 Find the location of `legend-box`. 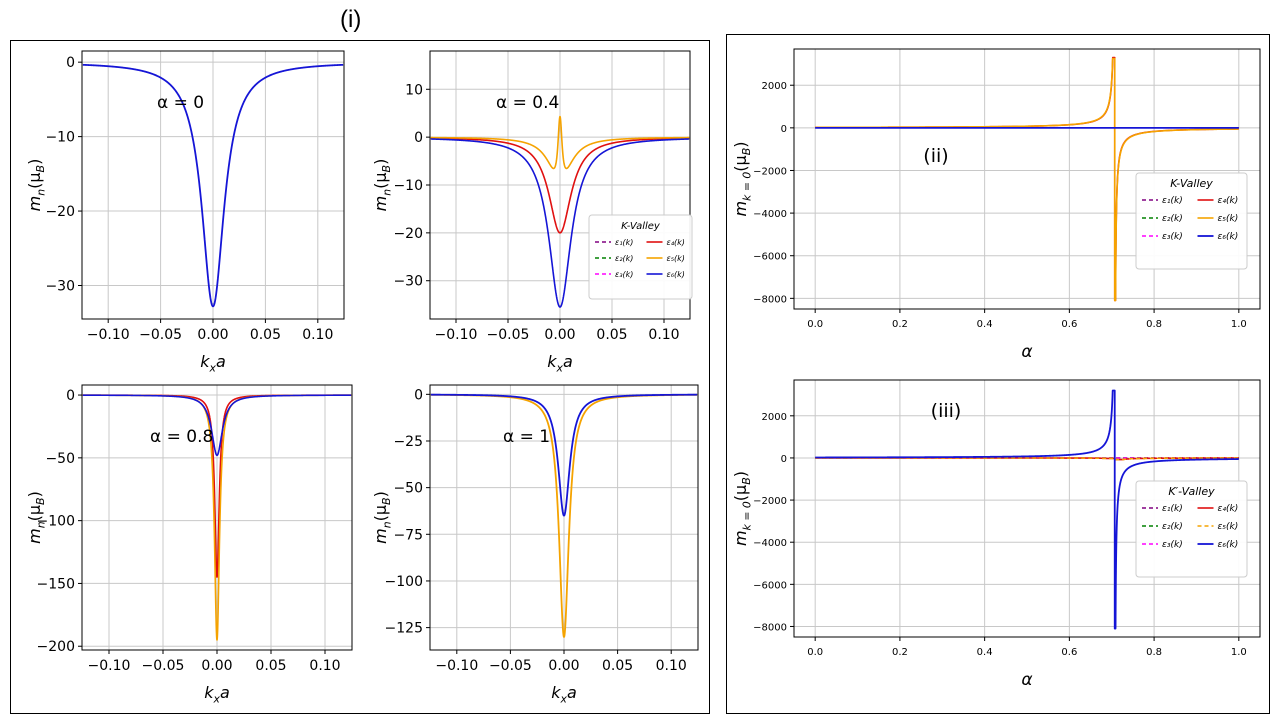

legend-box is located at coordinates (640, 257).